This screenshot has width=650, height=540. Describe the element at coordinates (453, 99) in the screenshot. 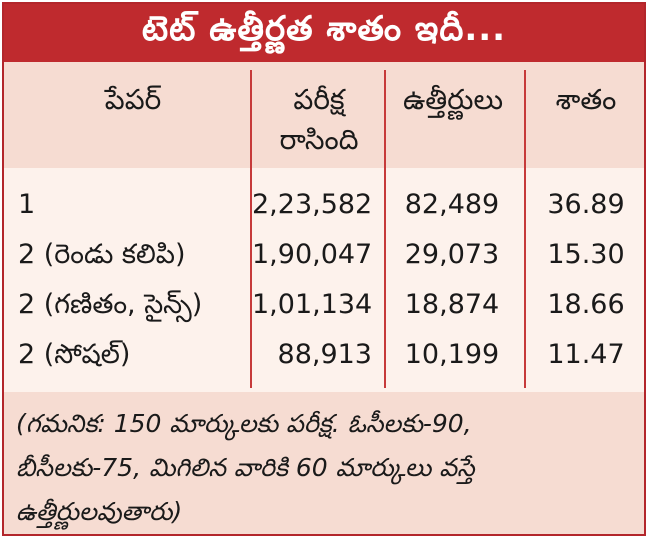

I see `header-passed: ఉత్తీర్ణులు` at that location.